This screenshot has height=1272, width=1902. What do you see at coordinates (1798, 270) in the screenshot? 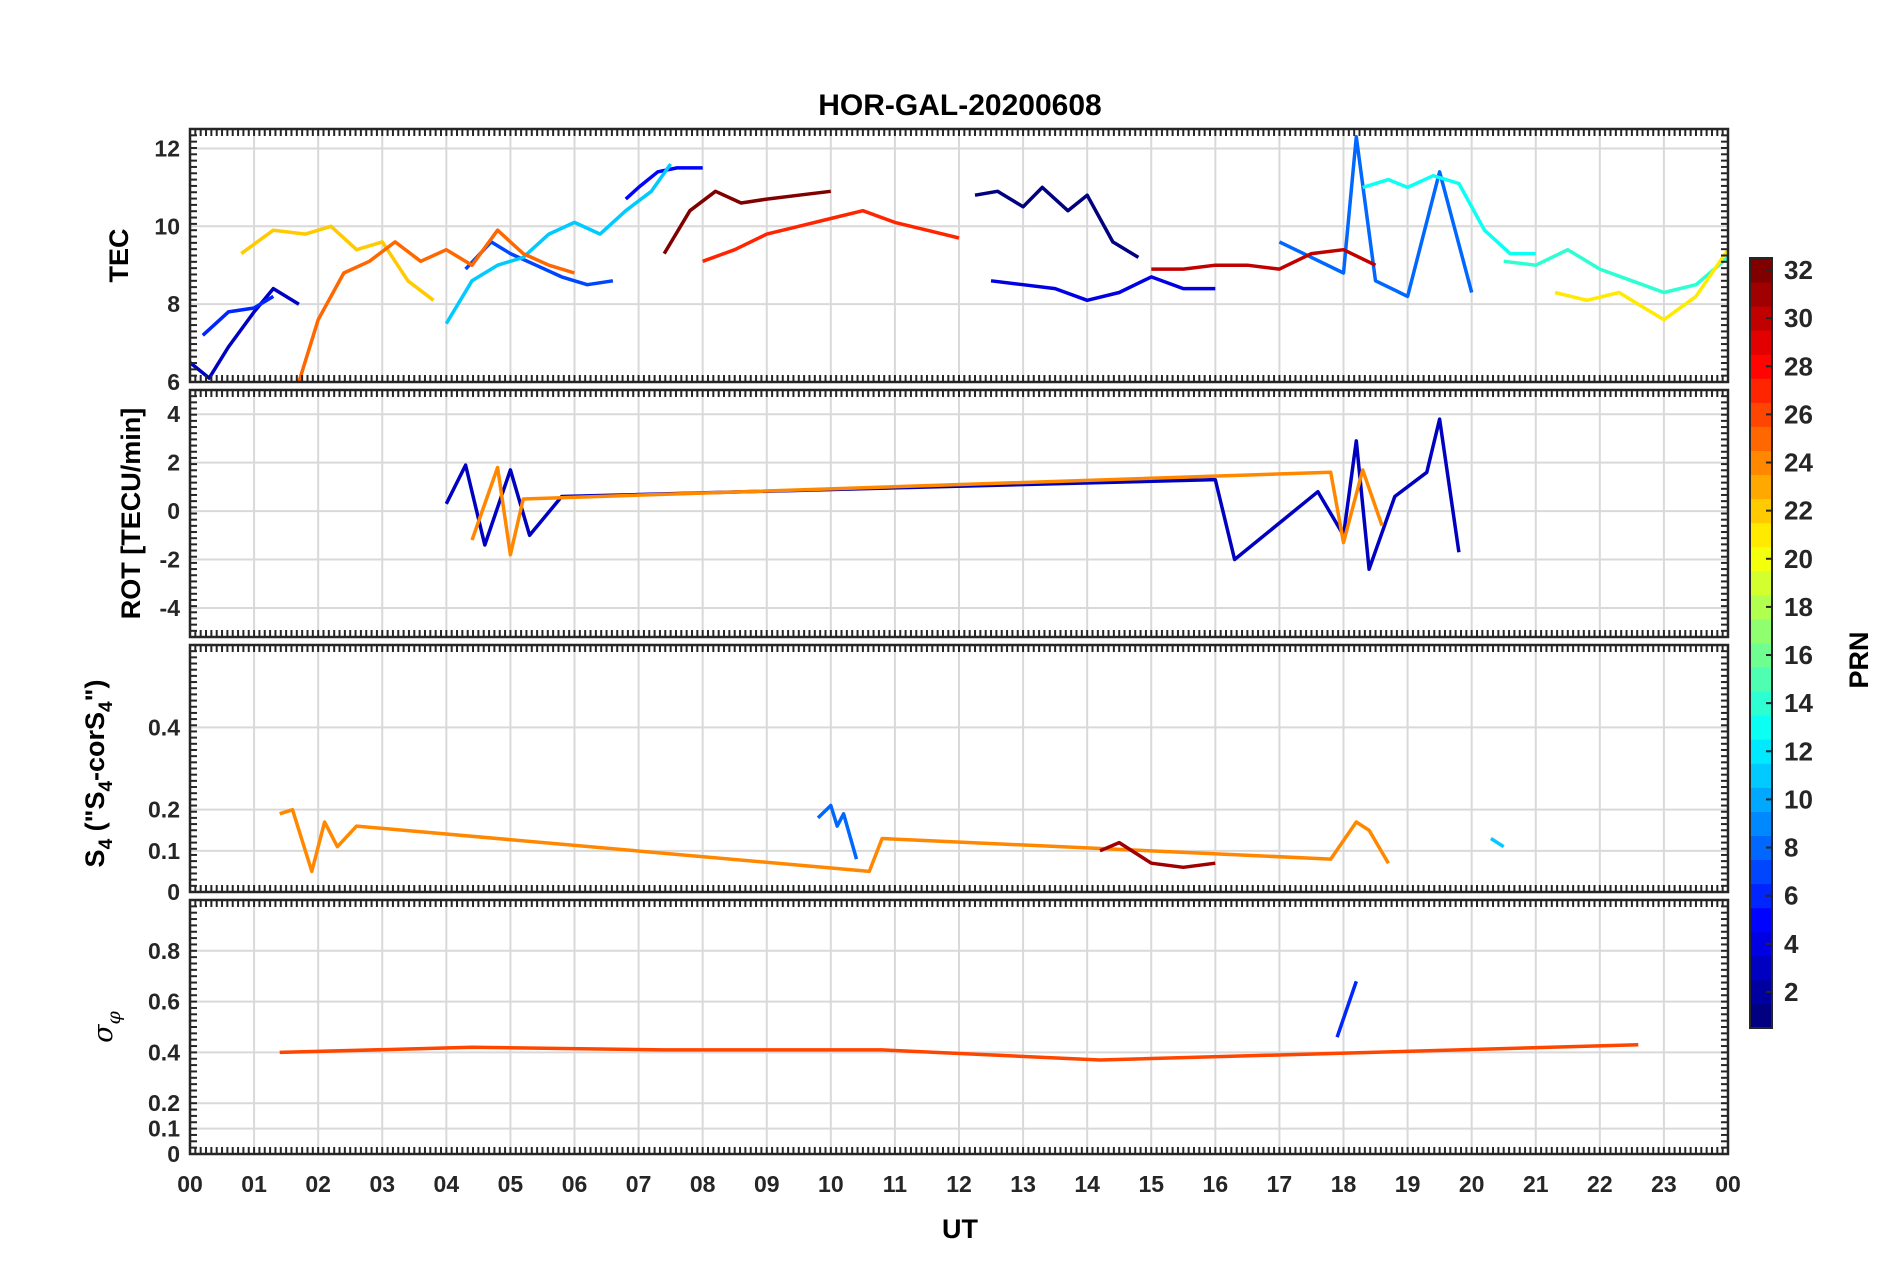
I see `colorbar-tick-label: 32` at bounding box center [1798, 270].